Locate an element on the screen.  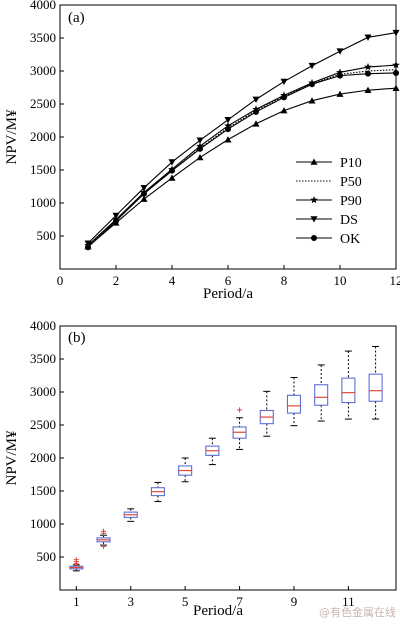
x-axis-label-a: Period/a is located at coordinates (228, 294).